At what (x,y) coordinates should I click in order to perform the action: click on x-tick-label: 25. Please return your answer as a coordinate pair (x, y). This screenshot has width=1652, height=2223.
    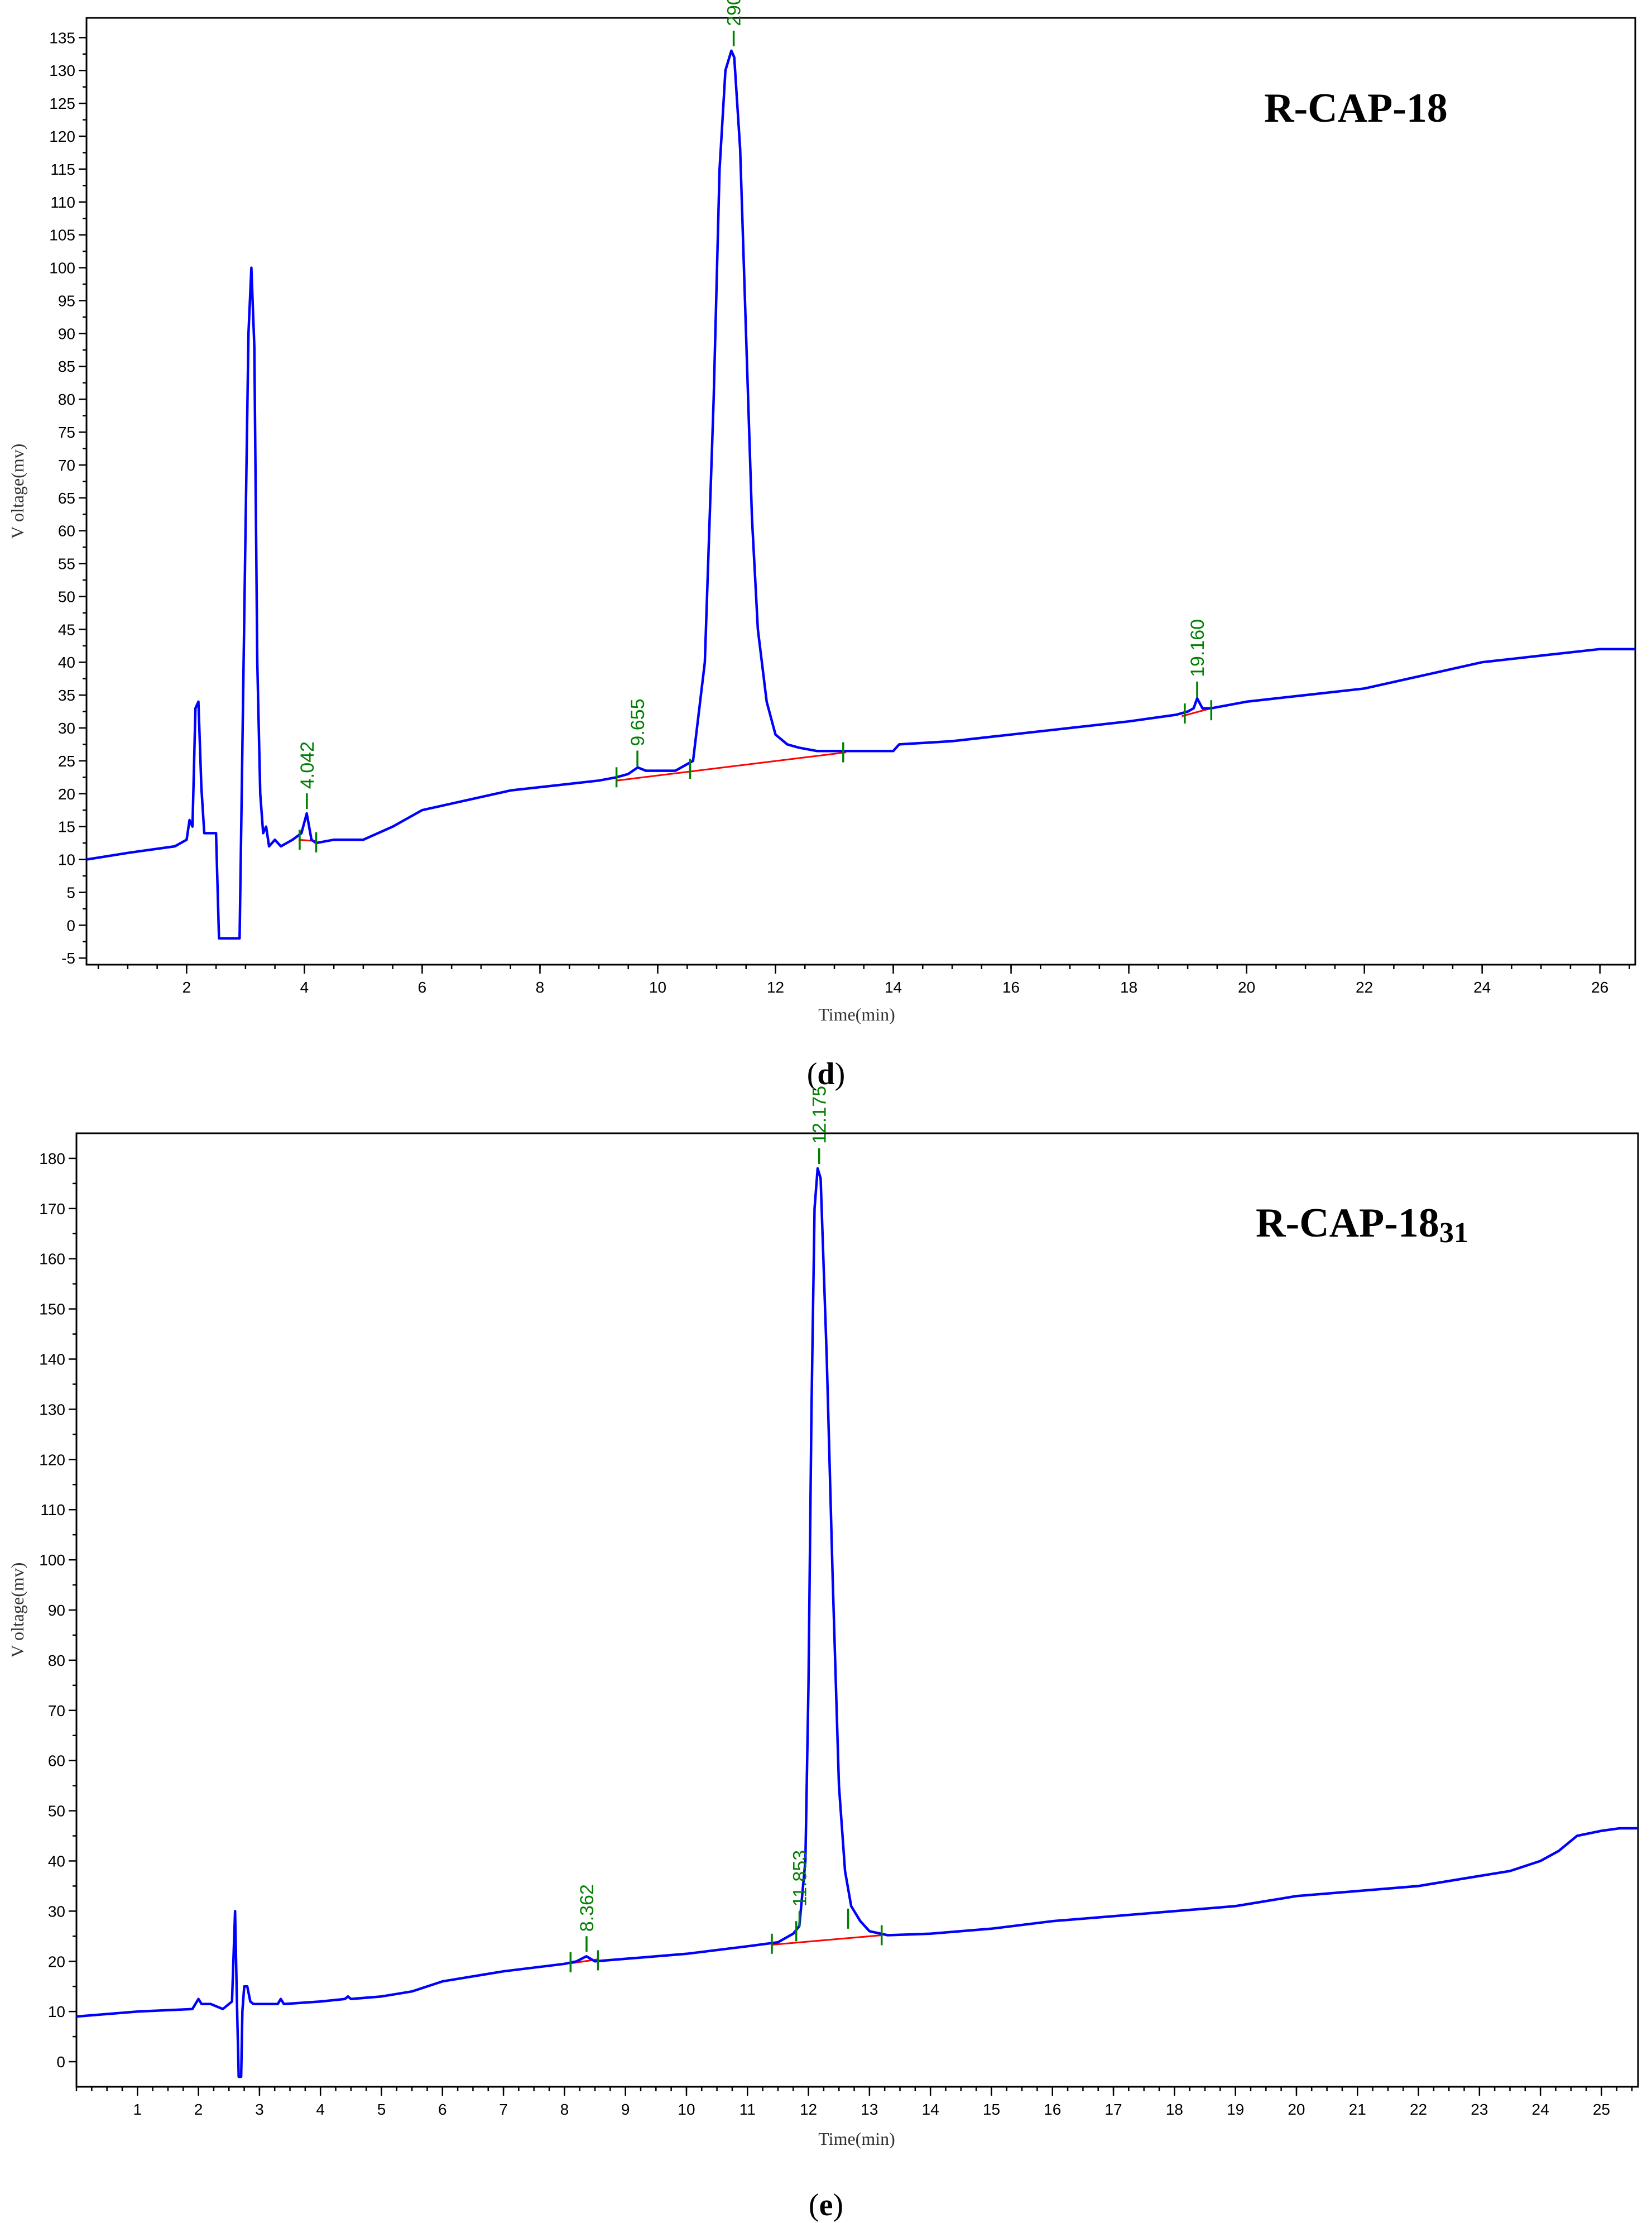
    Looking at the image, I should click on (1601, 2109).